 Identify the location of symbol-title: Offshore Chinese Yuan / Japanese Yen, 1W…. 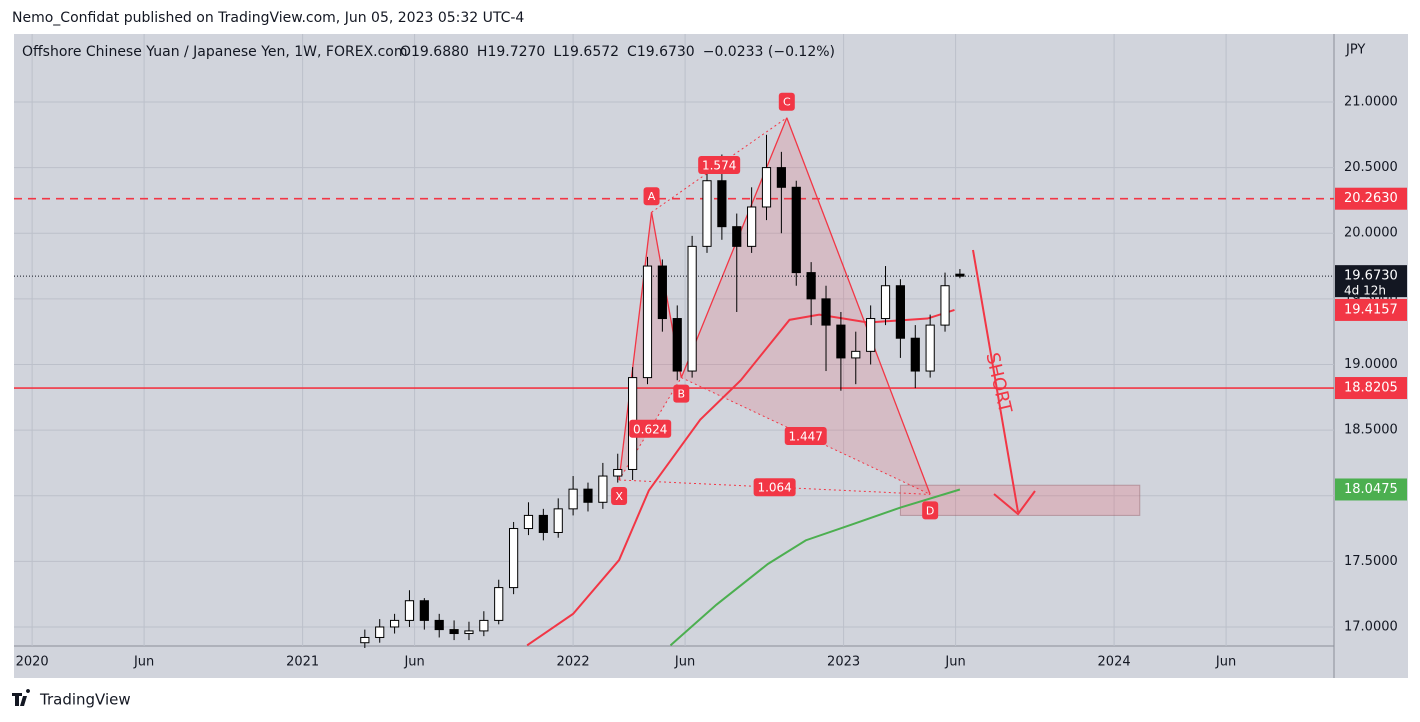
(215, 52).